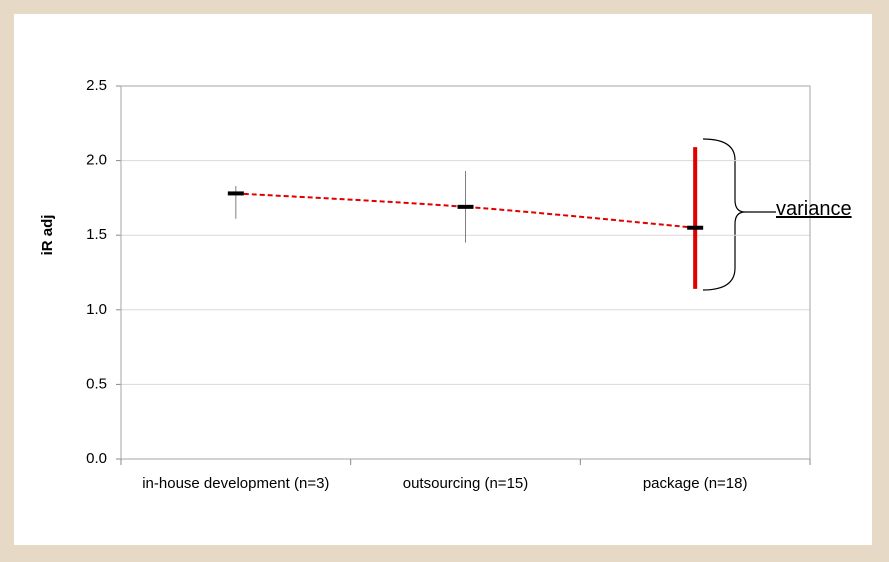 The image size is (889, 562). I want to click on y-tick-label: 1.0, so click(96, 309).